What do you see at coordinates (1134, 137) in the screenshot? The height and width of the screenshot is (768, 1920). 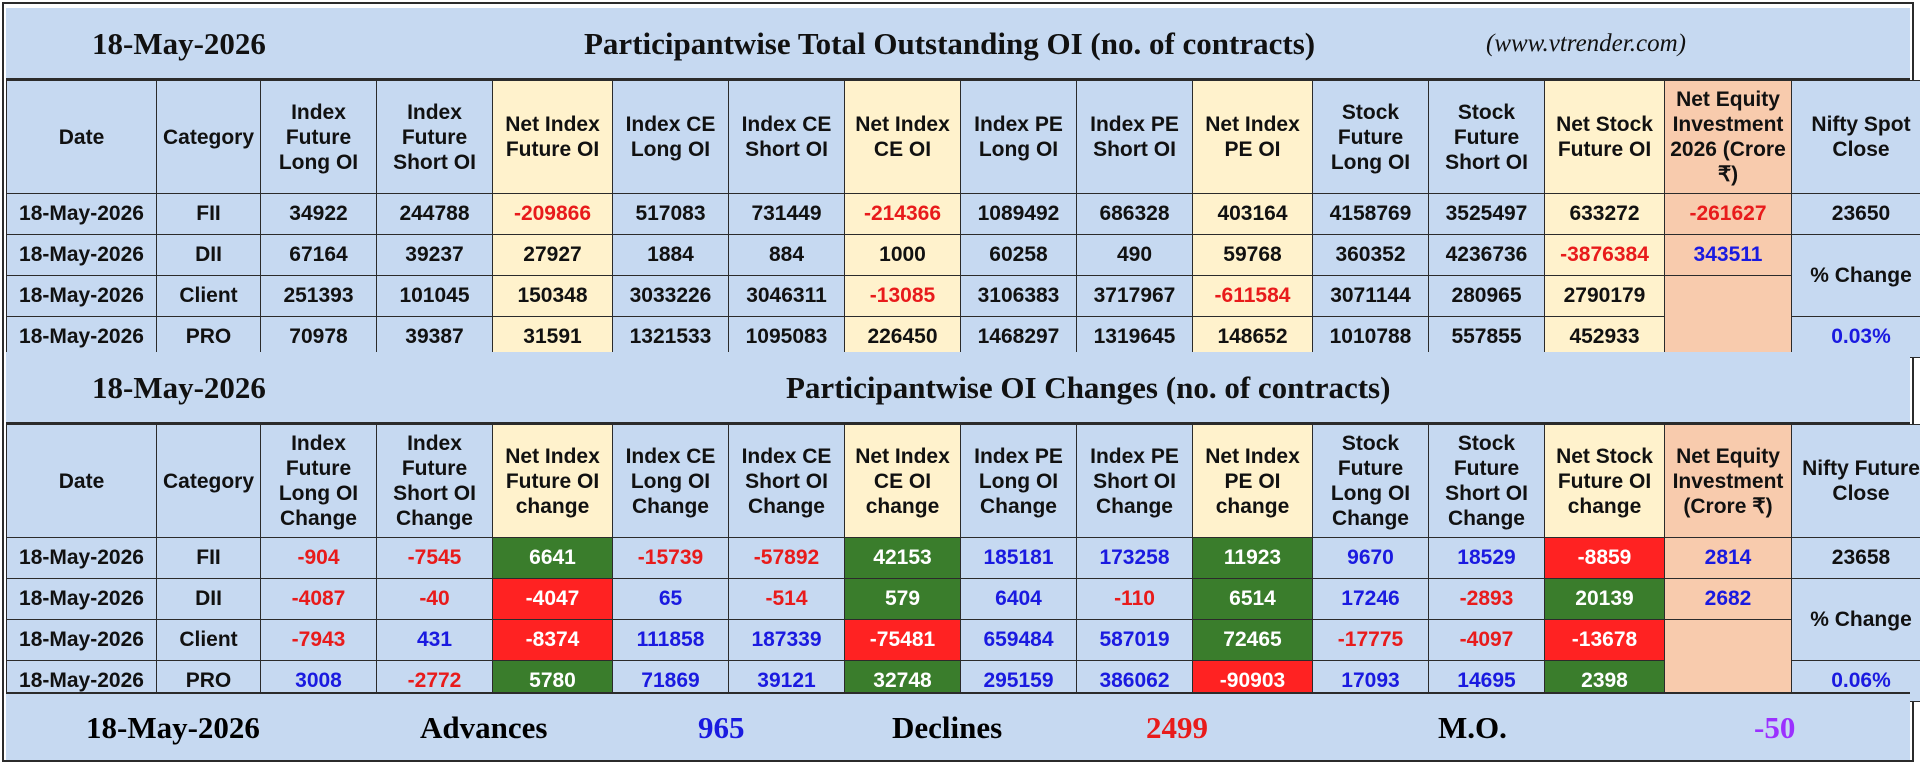 I see `section1-header-9: Index PE Short OI` at bounding box center [1134, 137].